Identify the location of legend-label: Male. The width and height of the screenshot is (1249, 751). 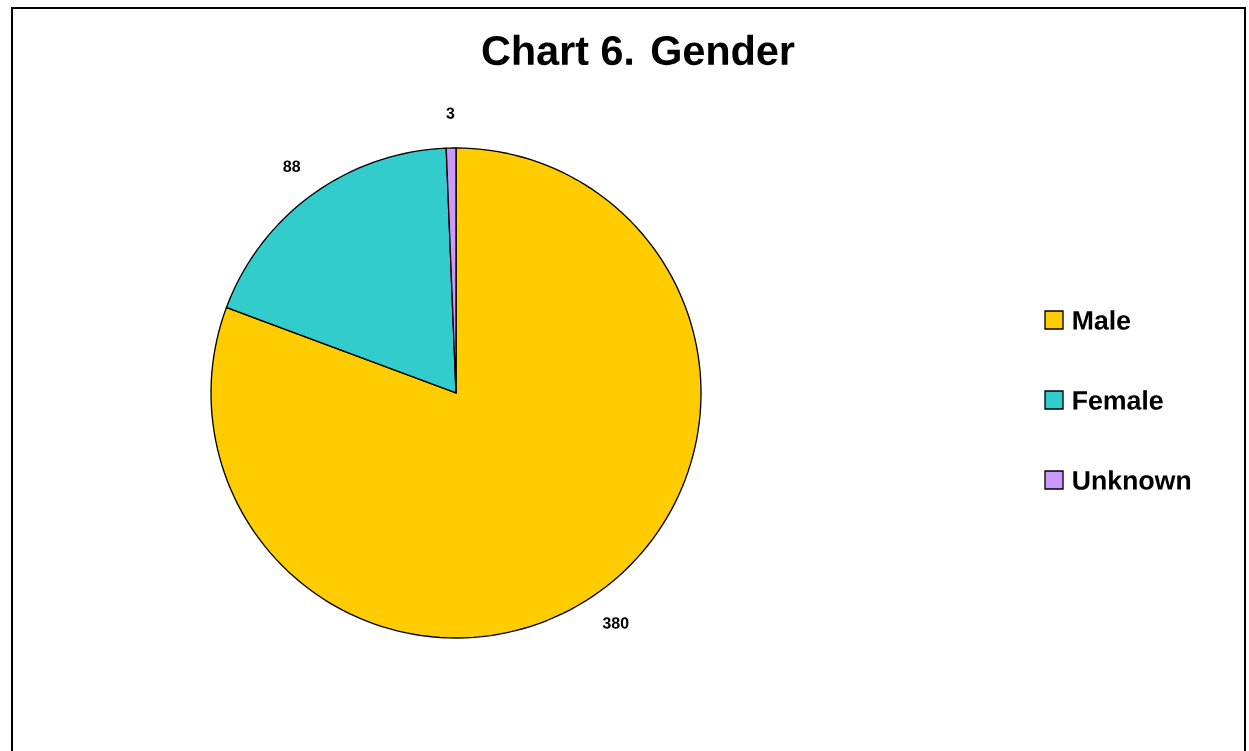
(1102, 320).